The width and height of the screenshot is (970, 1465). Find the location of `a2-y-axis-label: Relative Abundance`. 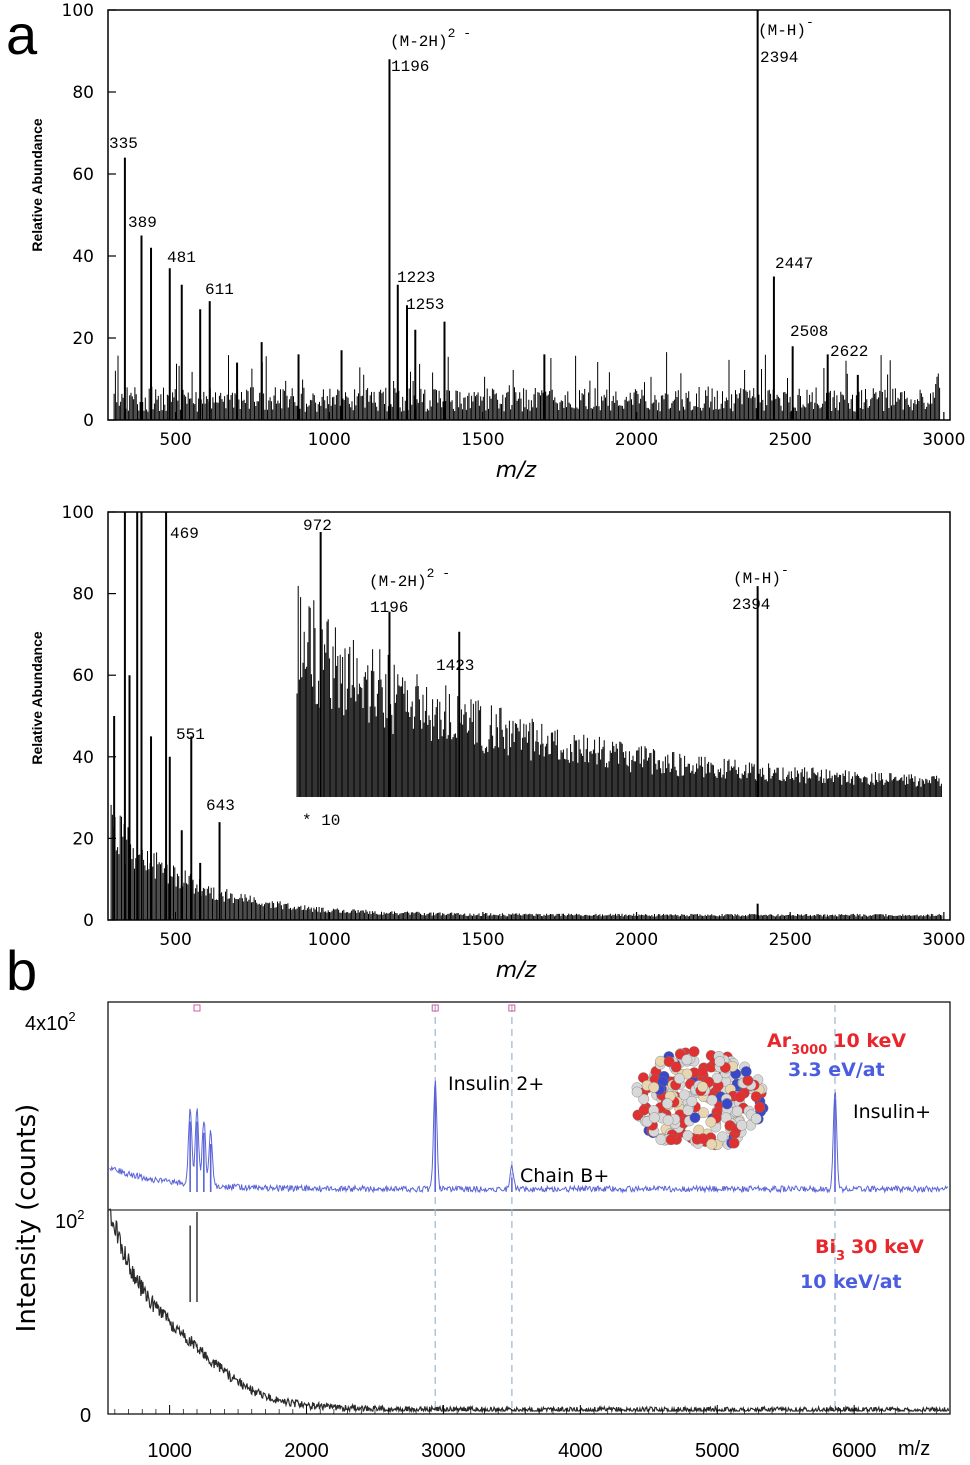

a2-y-axis-label: Relative Abundance is located at coordinates (37, 698).